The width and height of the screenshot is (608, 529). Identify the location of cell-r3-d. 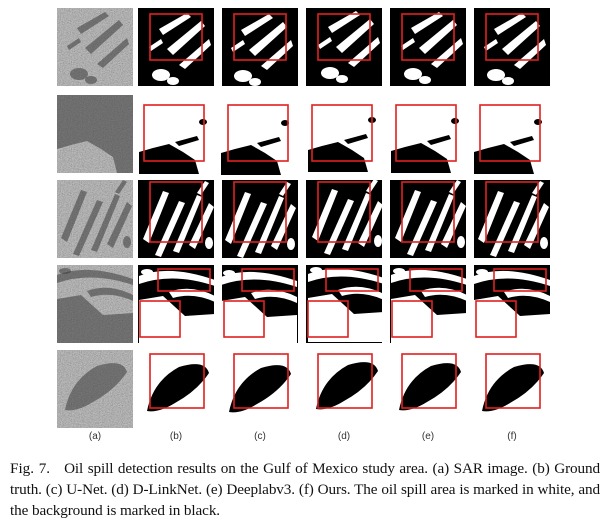
(344, 218).